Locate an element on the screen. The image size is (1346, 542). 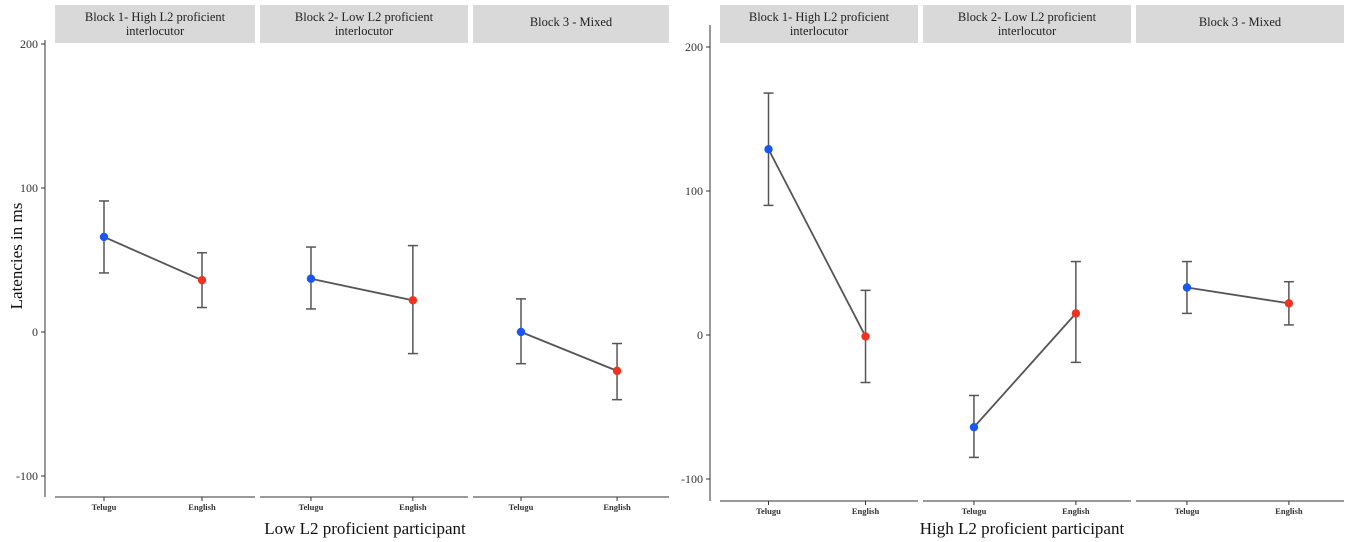
x-axis-title: High L2 proficient participant is located at coordinates (1022, 528).